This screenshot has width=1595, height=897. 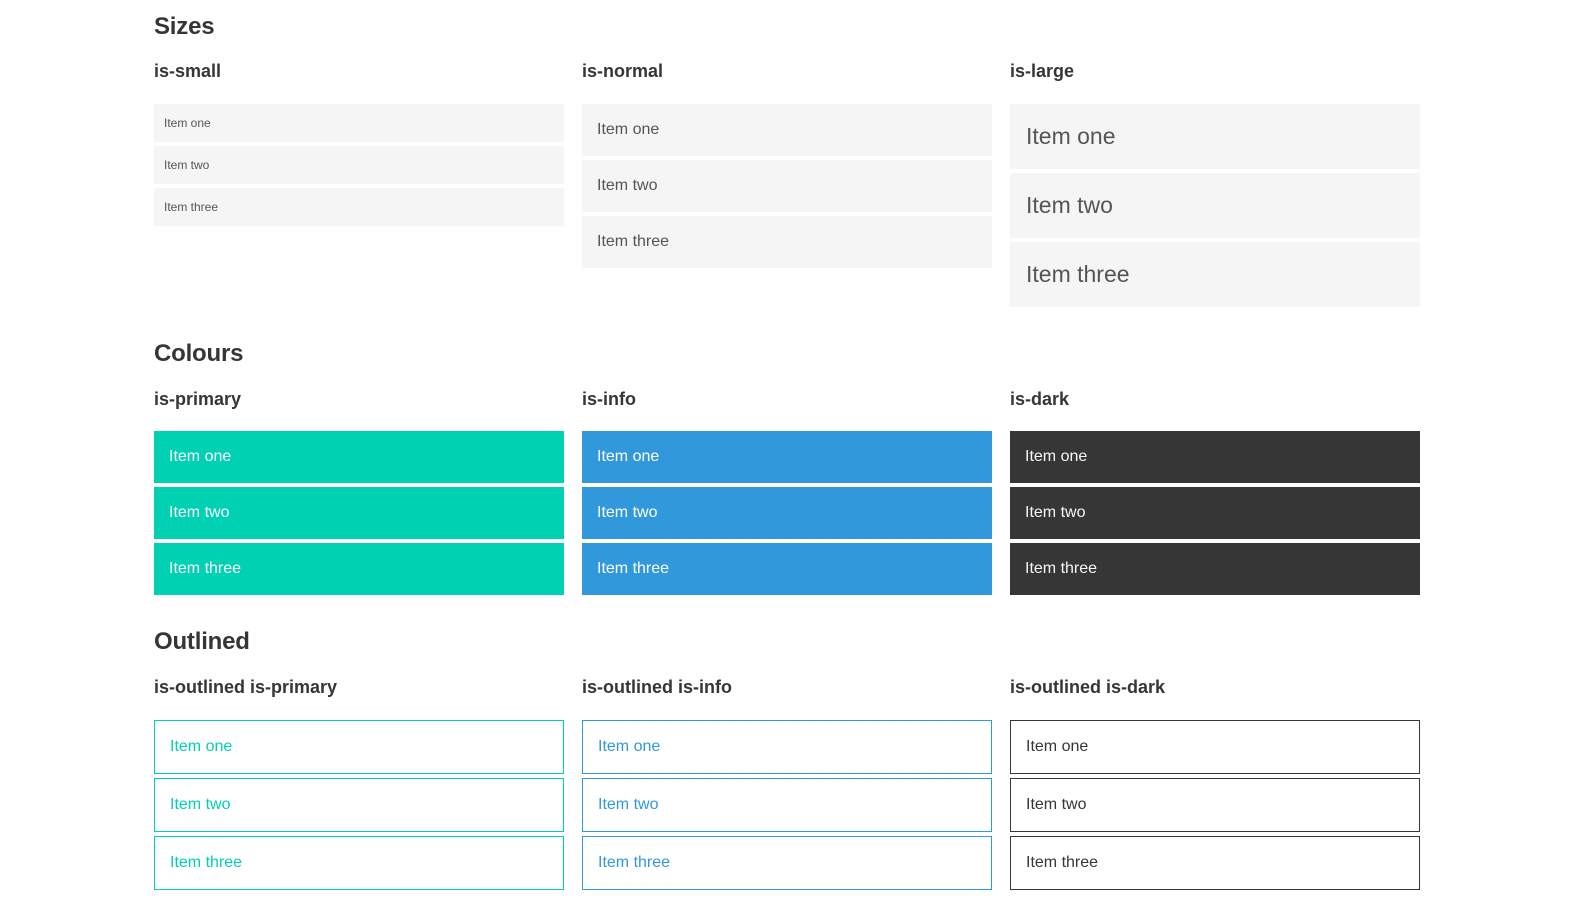 I want to click on group-label: is-outlined is-info, so click(x=657, y=686).